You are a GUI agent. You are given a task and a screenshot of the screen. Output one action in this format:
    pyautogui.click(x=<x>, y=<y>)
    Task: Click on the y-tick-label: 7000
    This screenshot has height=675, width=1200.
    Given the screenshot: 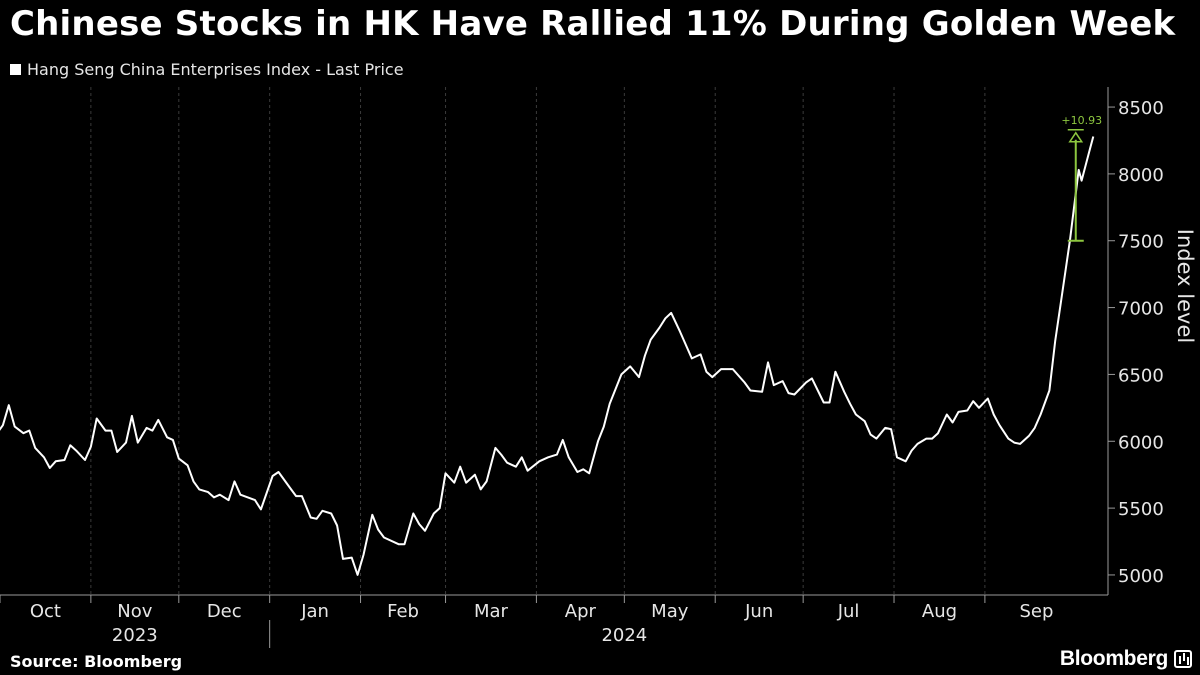 What is the action you would take?
    pyautogui.click(x=1141, y=309)
    